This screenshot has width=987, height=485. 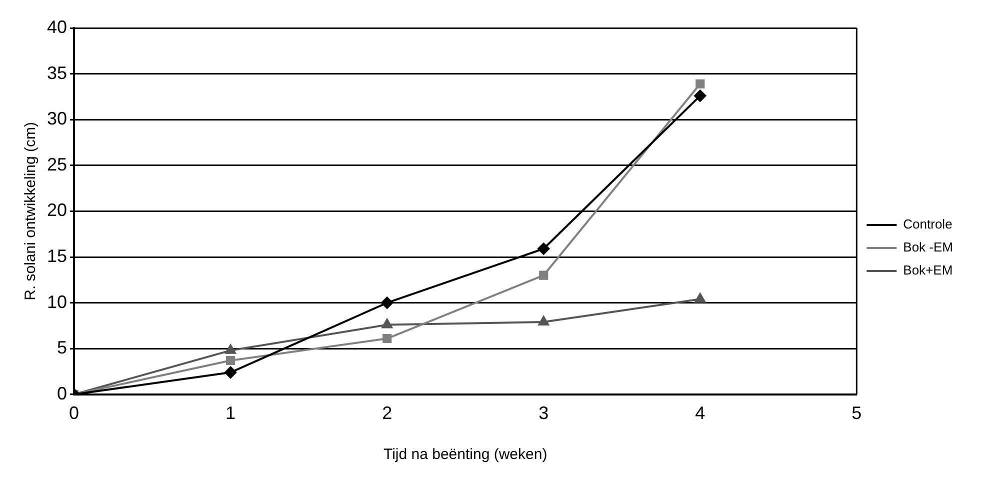 I want to click on y-tick-label: 35, so click(x=57, y=72).